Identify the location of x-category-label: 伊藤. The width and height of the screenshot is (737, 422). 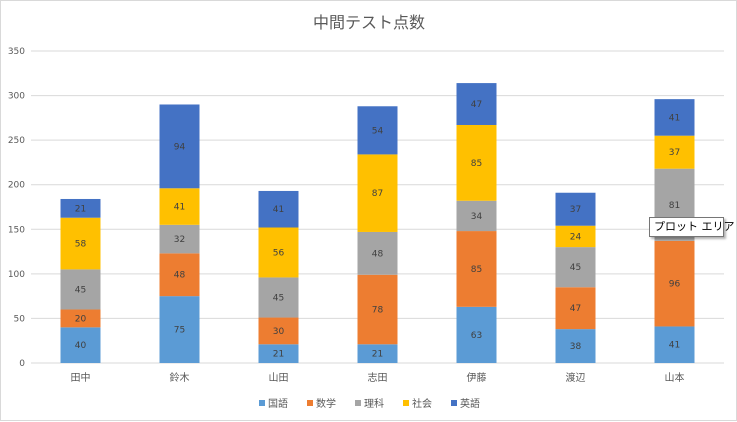
(477, 378).